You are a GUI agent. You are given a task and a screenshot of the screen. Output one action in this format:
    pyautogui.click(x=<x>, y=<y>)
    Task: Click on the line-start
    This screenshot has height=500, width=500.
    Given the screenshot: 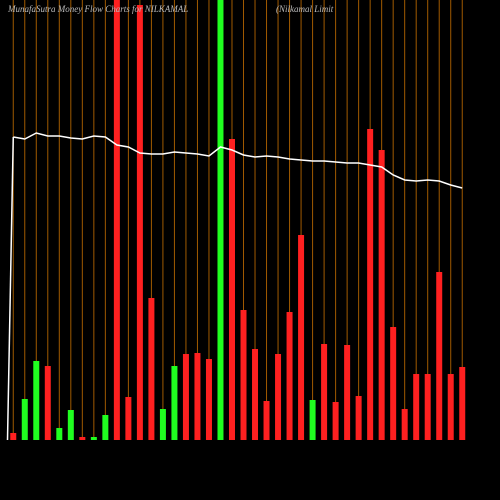 What is the action you would take?
    pyautogui.click(x=10, y=288)
    